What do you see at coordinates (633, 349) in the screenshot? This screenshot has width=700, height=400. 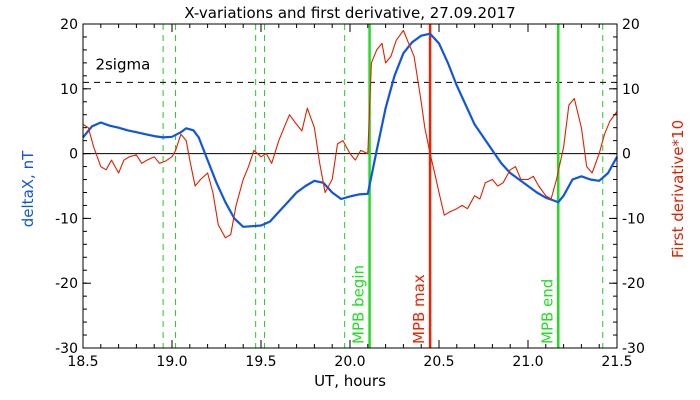 I see `y-tick-label-right-0: -30` at bounding box center [633, 349].